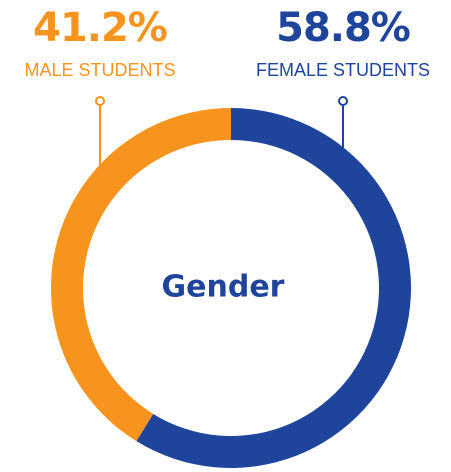 The width and height of the screenshot is (451, 472). What do you see at coordinates (100, 28) in the screenshot?
I see `value-label: 41.2%` at bounding box center [100, 28].